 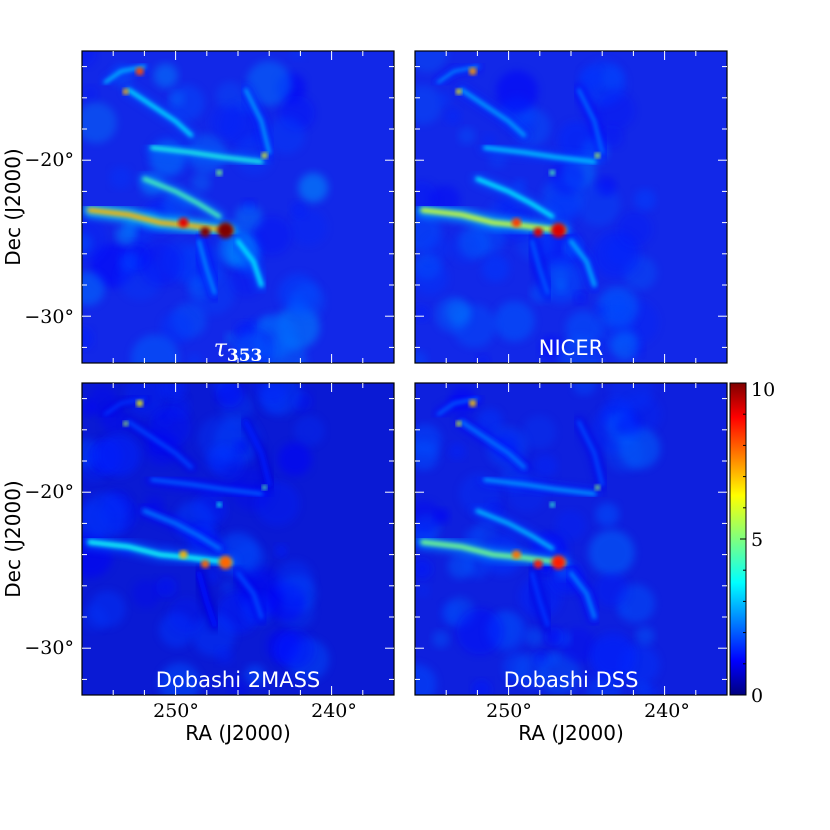 I want to click on x-tick-label-left-1: 250°, so click(x=176, y=711).